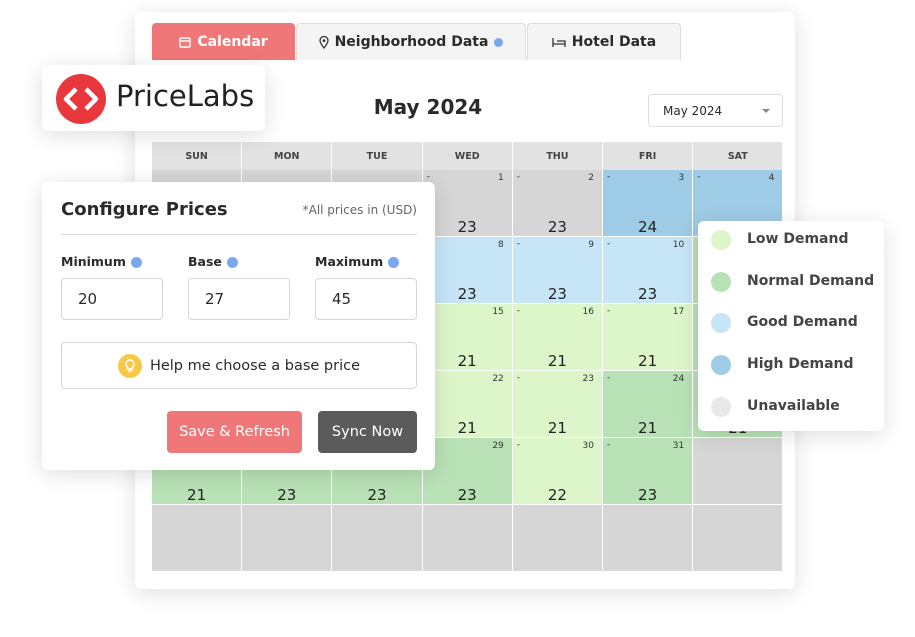 This screenshot has height=637, width=915. I want to click on month-dropdown: May 2024, so click(715, 110).